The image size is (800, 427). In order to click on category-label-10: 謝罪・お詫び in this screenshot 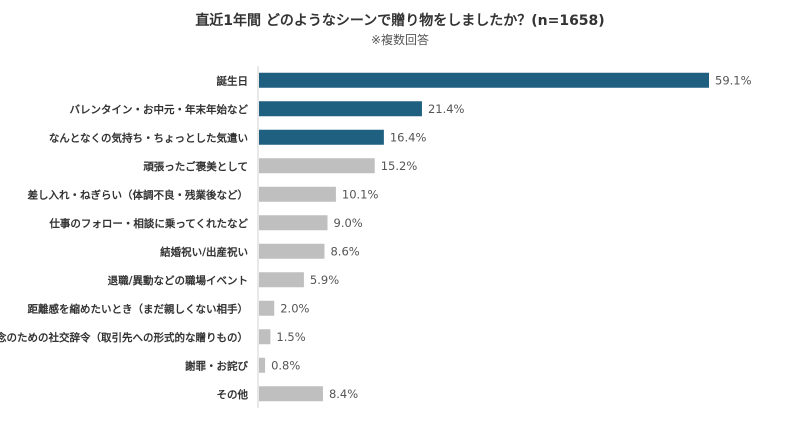, I will do `click(216, 365)`.